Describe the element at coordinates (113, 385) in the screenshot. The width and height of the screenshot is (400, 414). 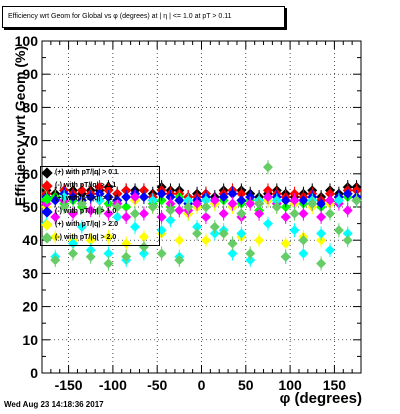
I see `x-tick-label: -100` at that location.